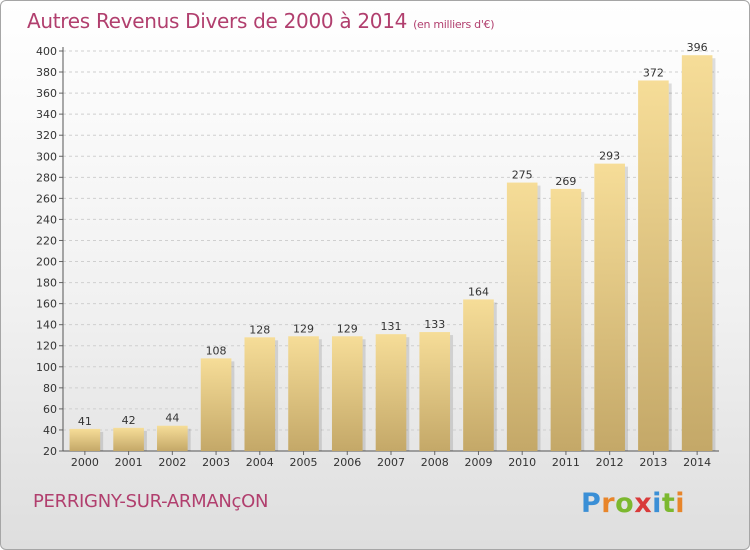 This screenshot has width=750, height=550. Describe the element at coordinates (151, 501) in the screenshot. I see `commune-name: PERRIGNY-SUR-ARMANçON` at that location.